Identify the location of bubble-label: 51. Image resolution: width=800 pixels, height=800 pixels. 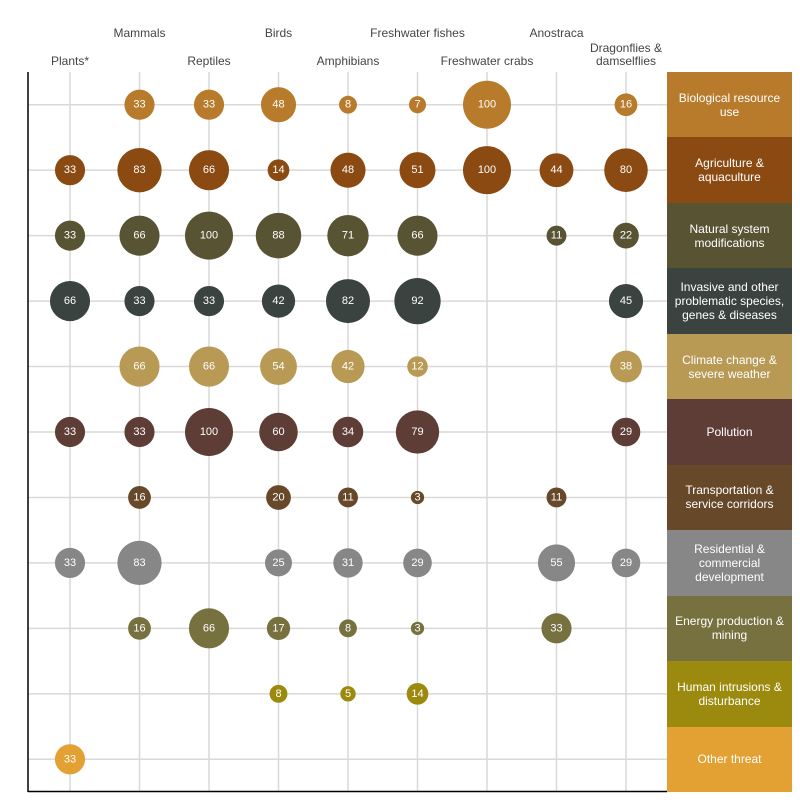
(417, 170).